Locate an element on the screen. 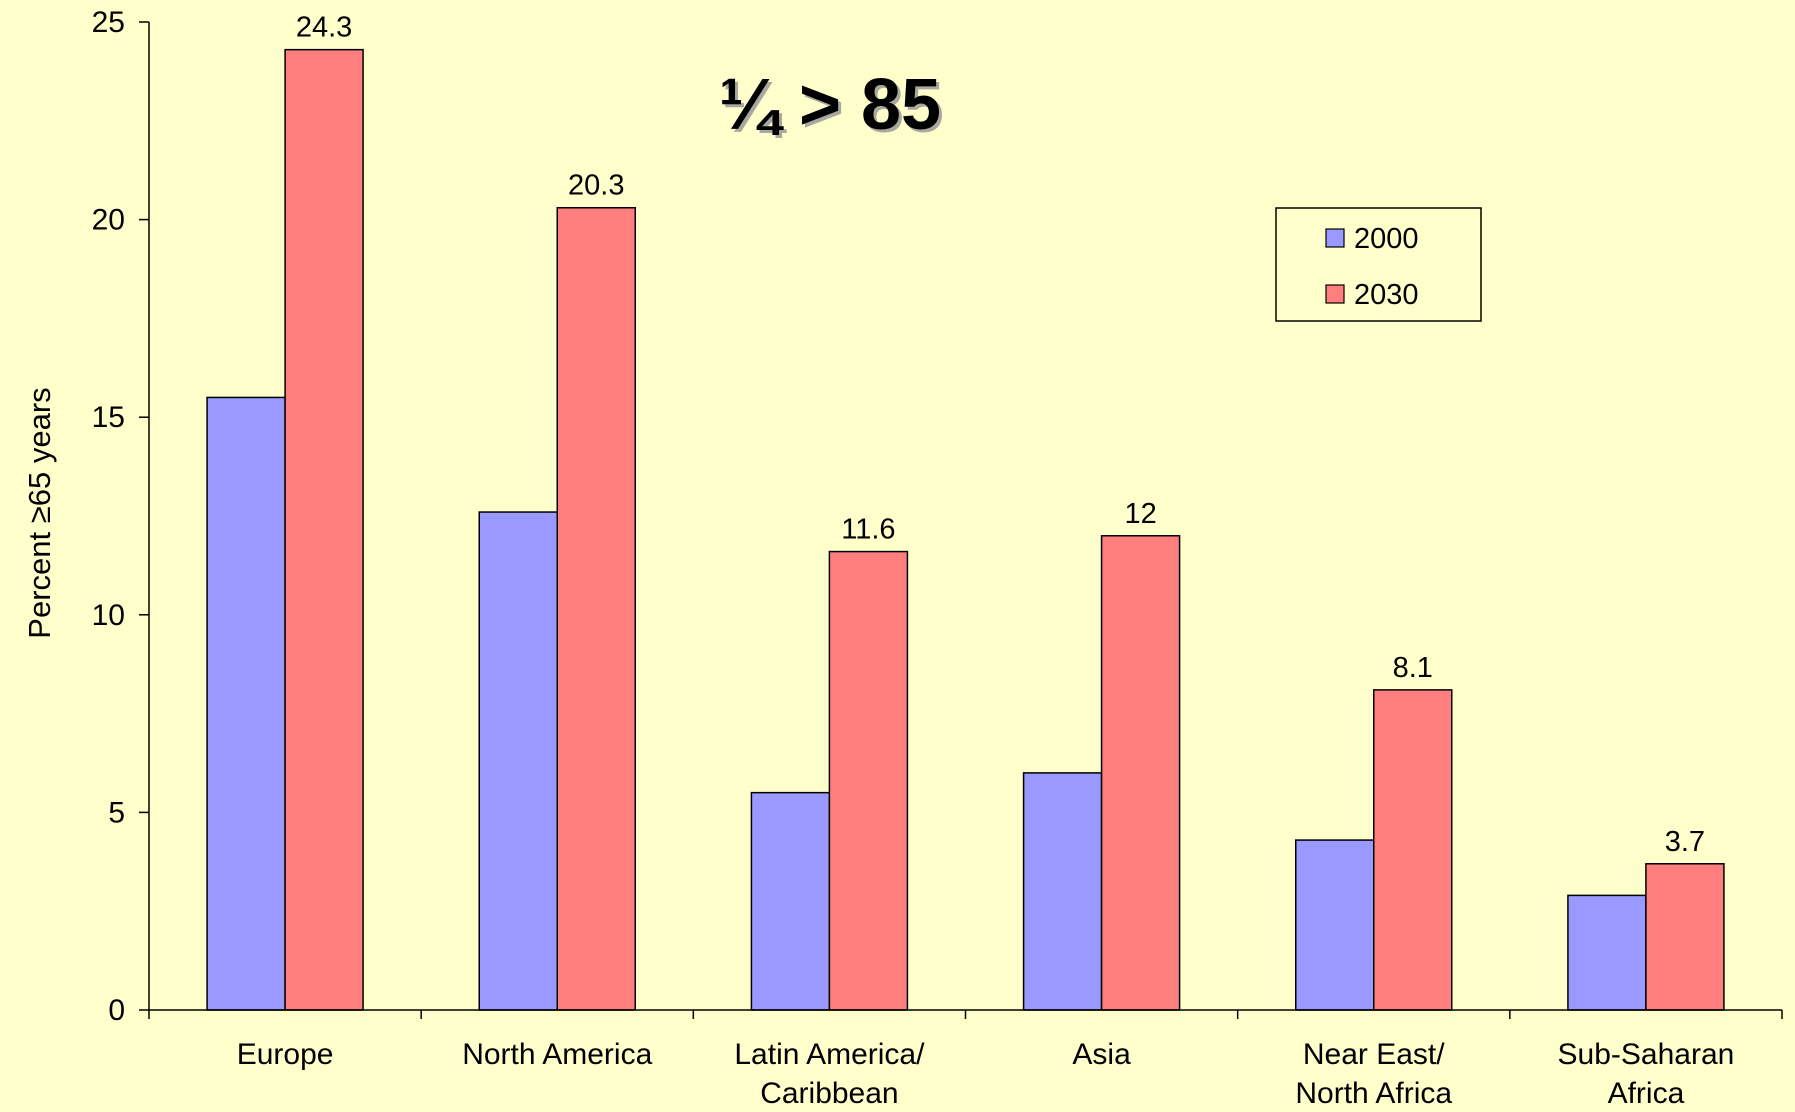 The width and height of the screenshot is (1795, 1112). data-label-2030-3: 12 is located at coordinates (1140, 514).